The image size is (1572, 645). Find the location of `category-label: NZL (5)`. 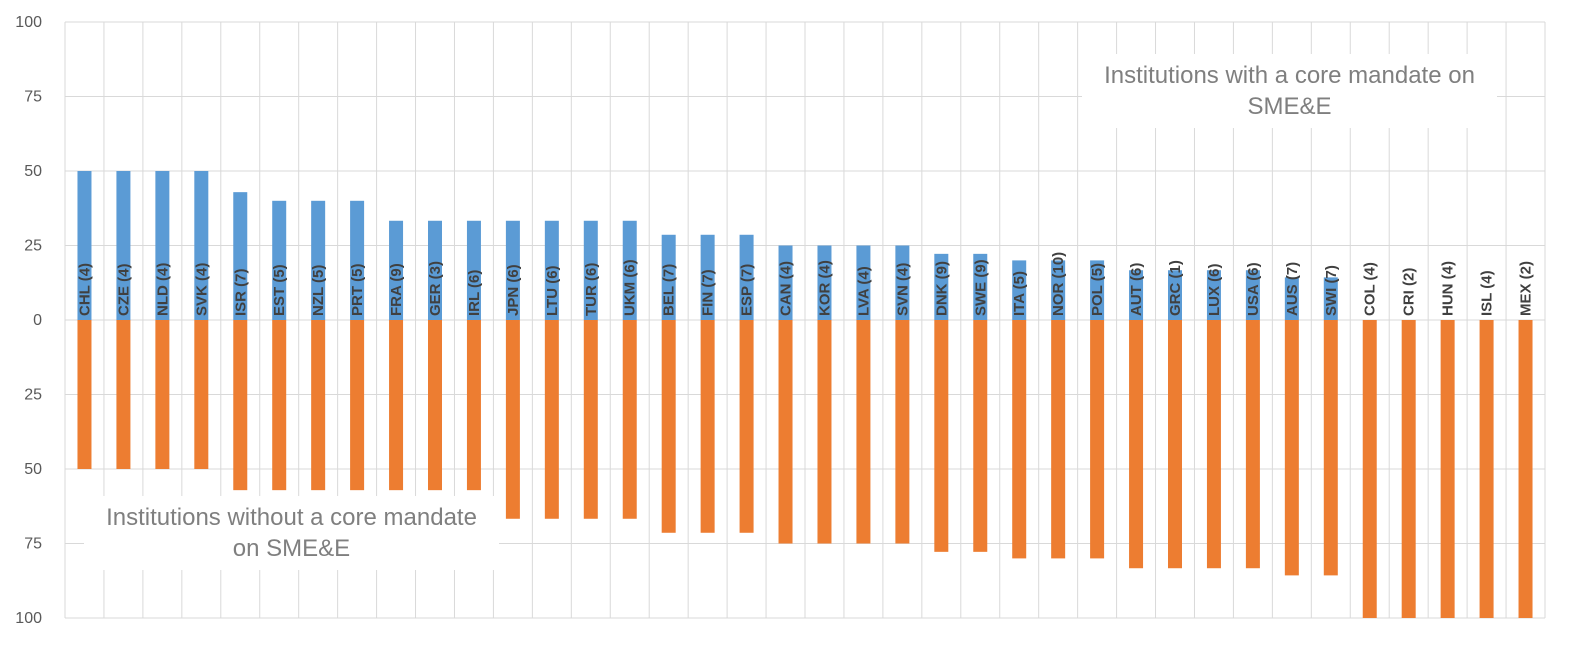

category-label: NZL (5) is located at coordinates (318, 290).